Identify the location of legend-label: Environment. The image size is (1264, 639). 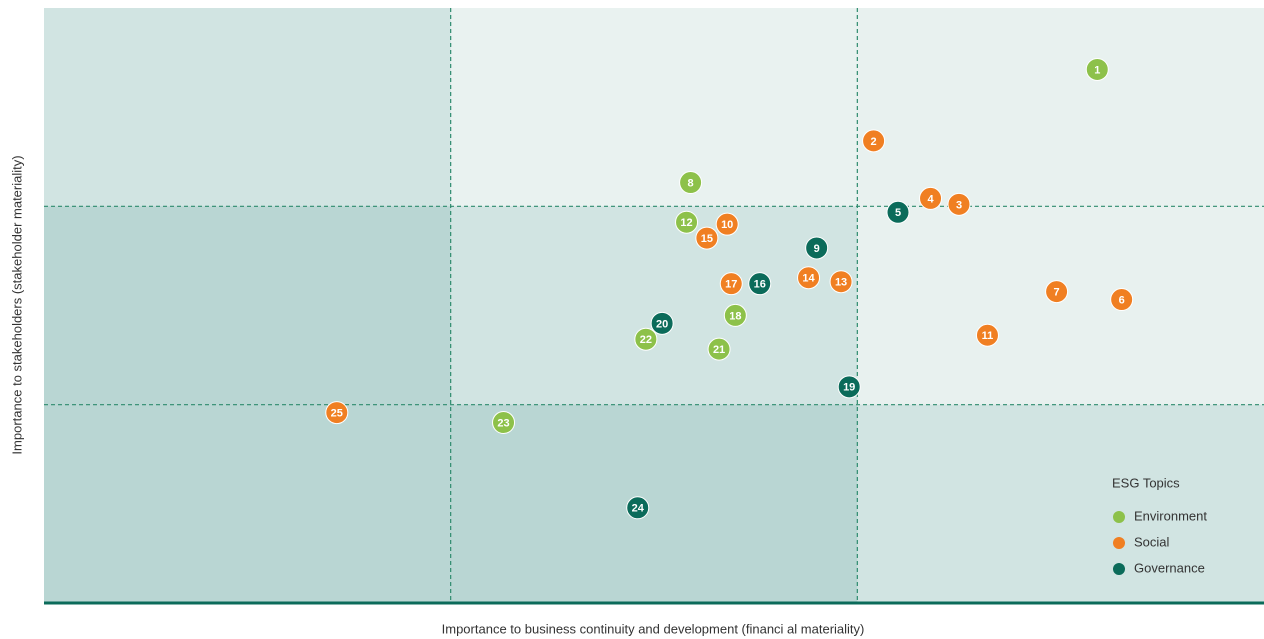
(1170, 515).